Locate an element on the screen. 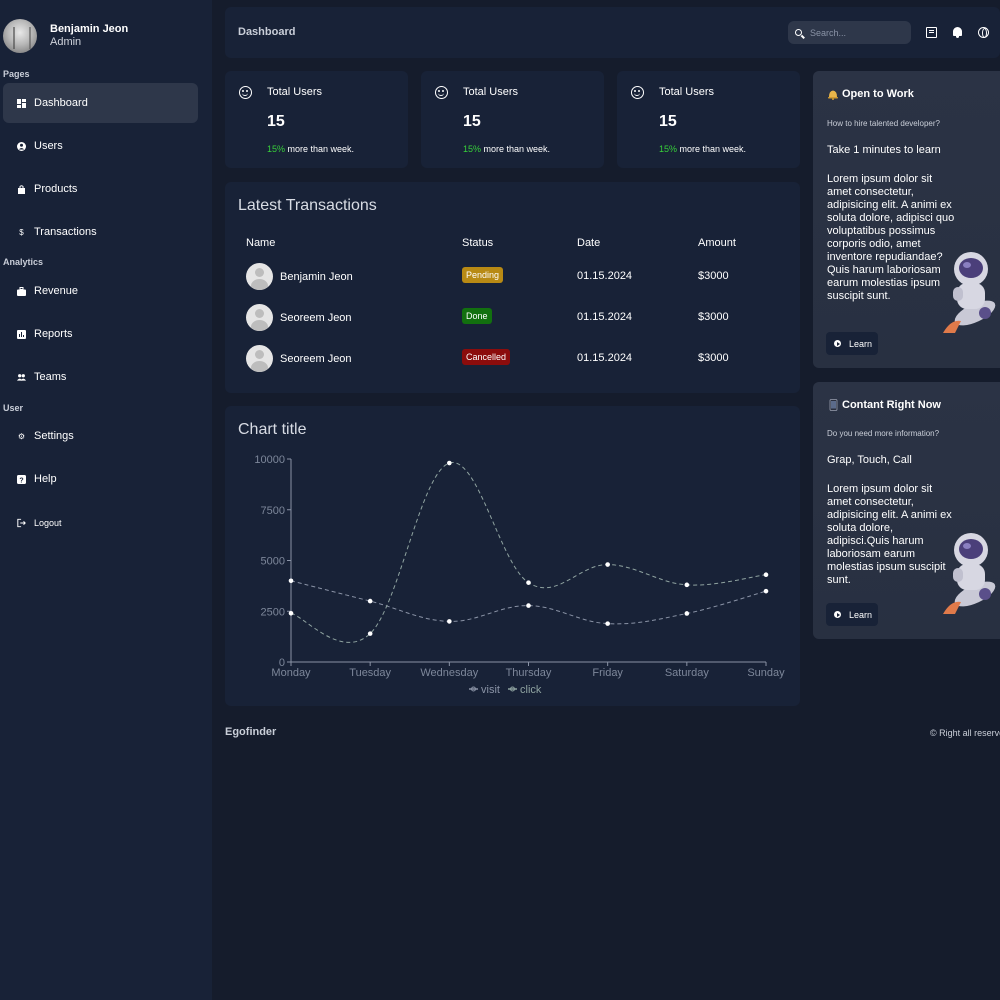 The width and height of the screenshot is (1000, 1000). phone-icon is located at coordinates (833, 405).